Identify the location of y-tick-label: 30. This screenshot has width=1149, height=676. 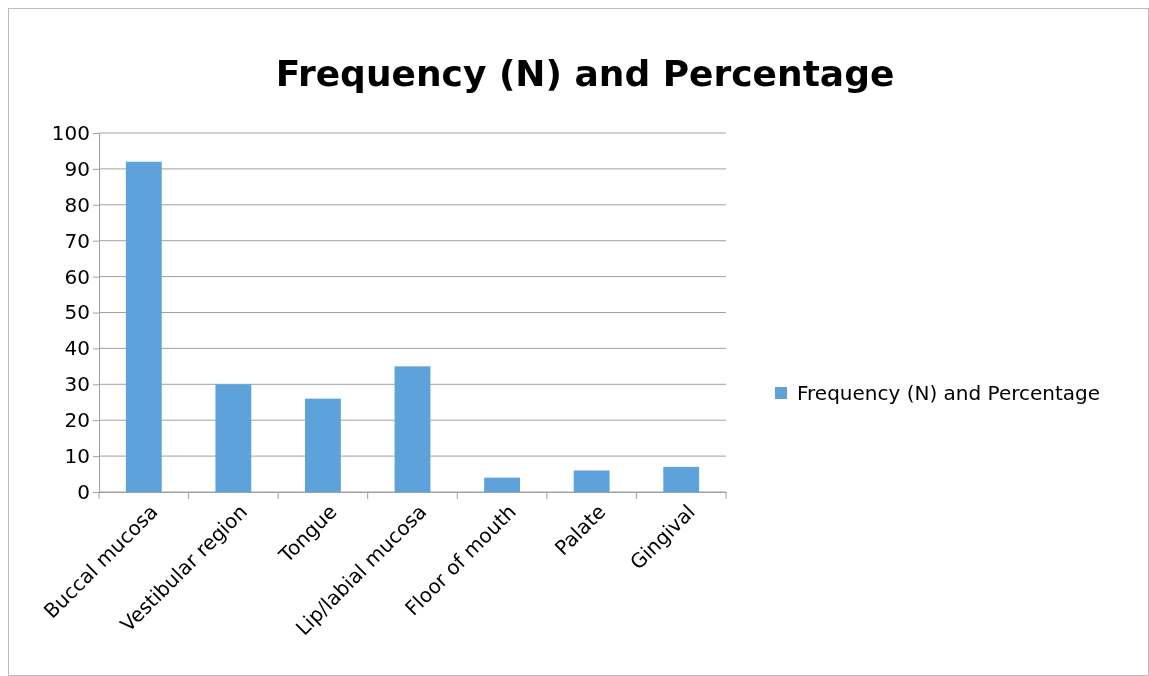
(77, 384).